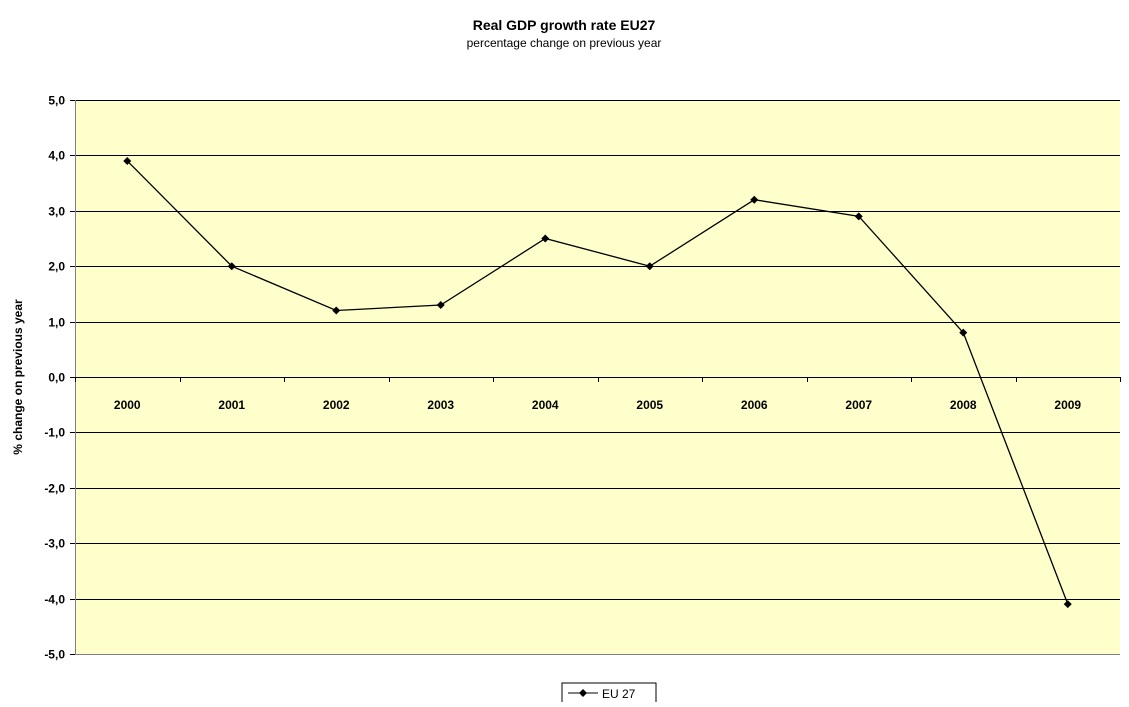 The height and width of the screenshot is (707, 1129). Describe the element at coordinates (54, 600) in the screenshot. I see `y-tick-label: -4,0` at that location.